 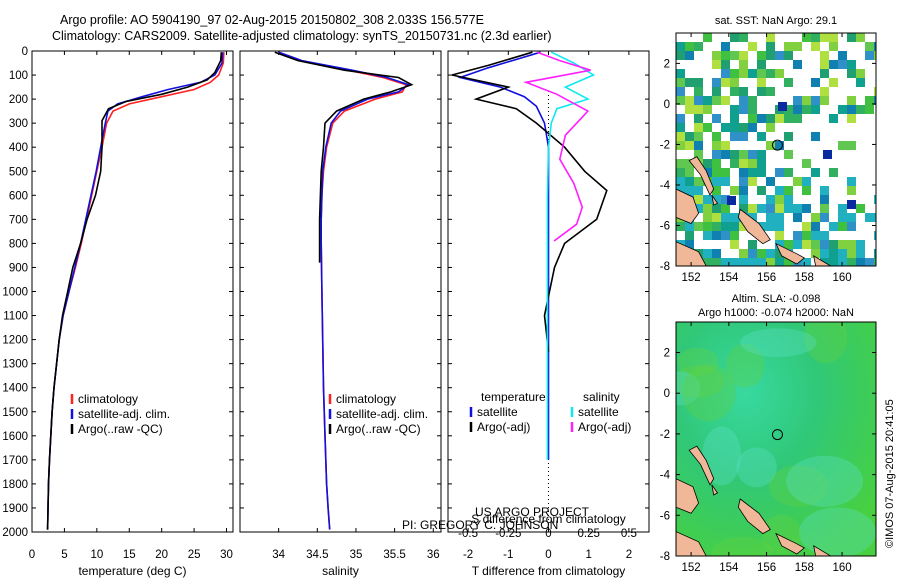 I want to click on y-tick-label: 300, so click(x=18, y=124).